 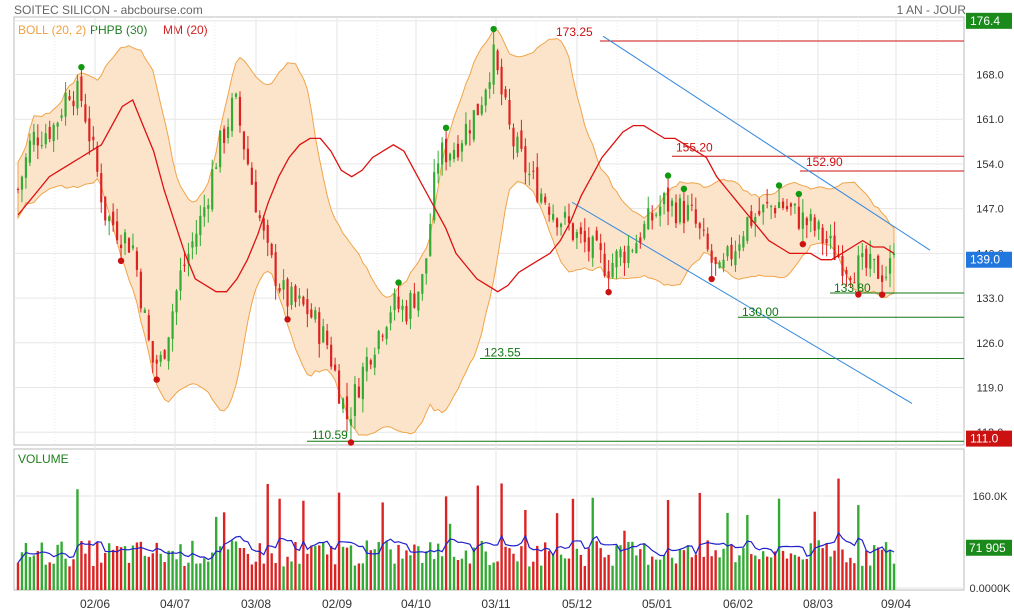 What do you see at coordinates (990, 299) in the screenshot?
I see `y-tick-label: 133.0` at bounding box center [990, 299].